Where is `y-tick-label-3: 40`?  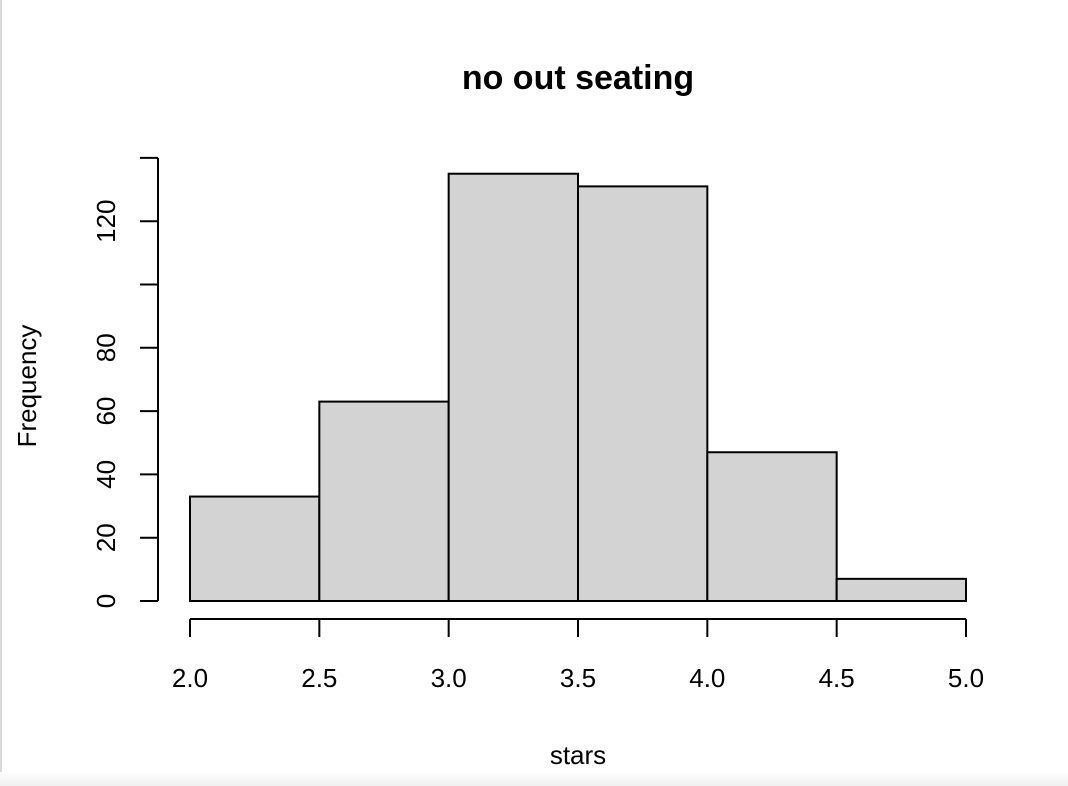 y-tick-label-3: 40 is located at coordinates (106, 474).